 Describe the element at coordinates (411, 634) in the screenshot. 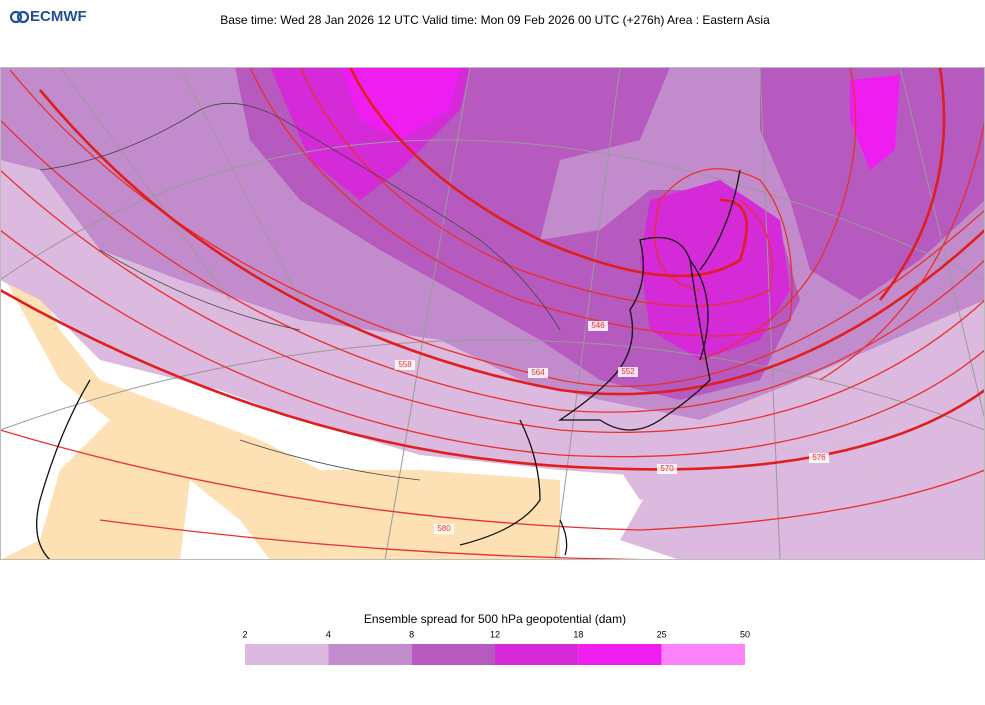

I see `colorbar-tick-label: 8` at that location.